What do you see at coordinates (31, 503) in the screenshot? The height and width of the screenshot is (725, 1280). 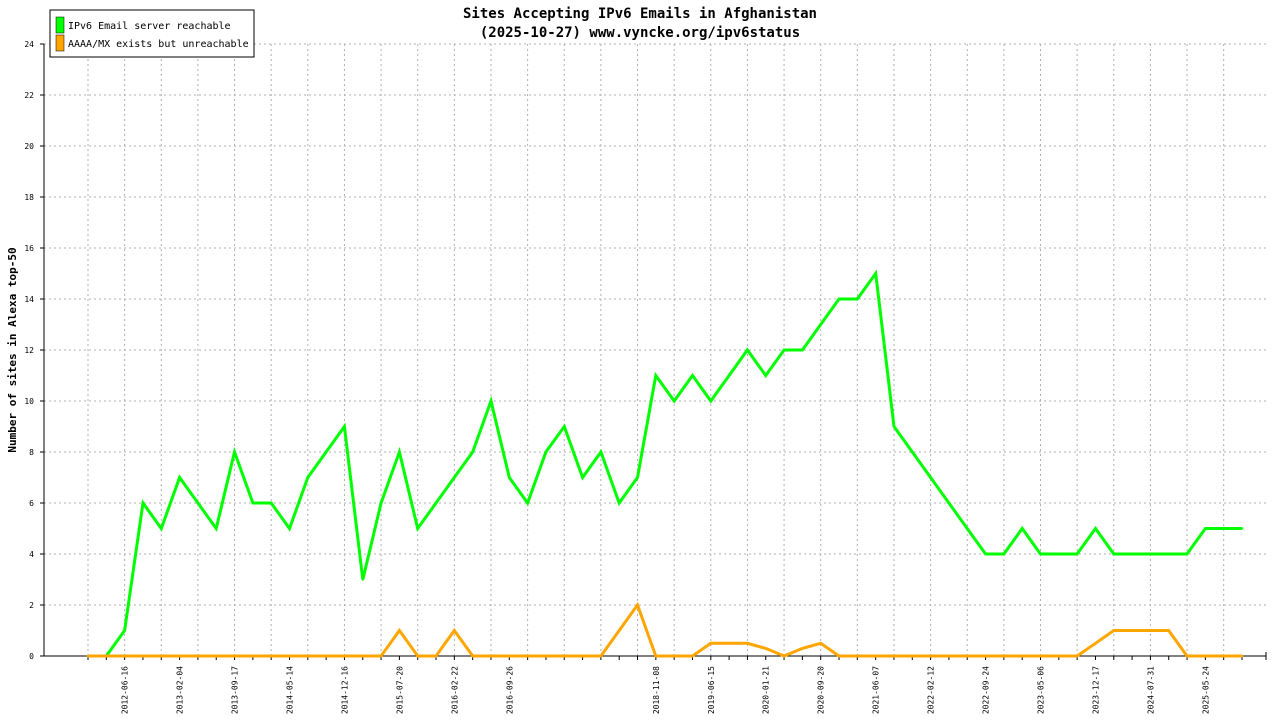 I see `y-tick-label: 6` at bounding box center [31, 503].